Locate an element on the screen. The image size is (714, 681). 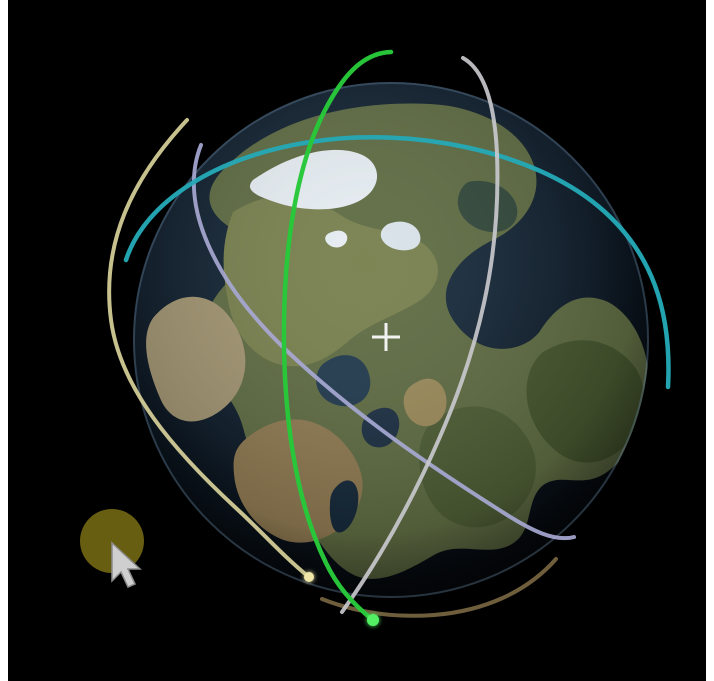
green-satellite-marker is located at coordinates (373, 620).